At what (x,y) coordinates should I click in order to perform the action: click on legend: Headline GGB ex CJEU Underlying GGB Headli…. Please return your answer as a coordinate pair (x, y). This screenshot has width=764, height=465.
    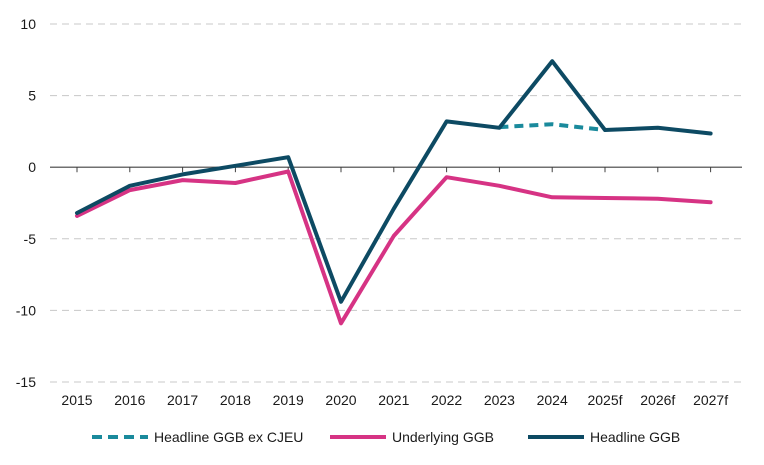
    Looking at the image, I should click on (386, 437).